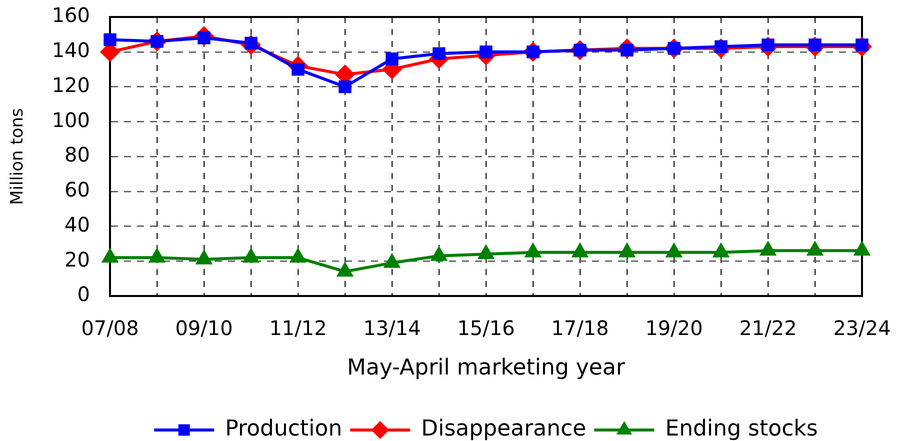  Describe the element at coordinates (71, 84) in the screenshot. I see `y-tick-label: 120` at that location.